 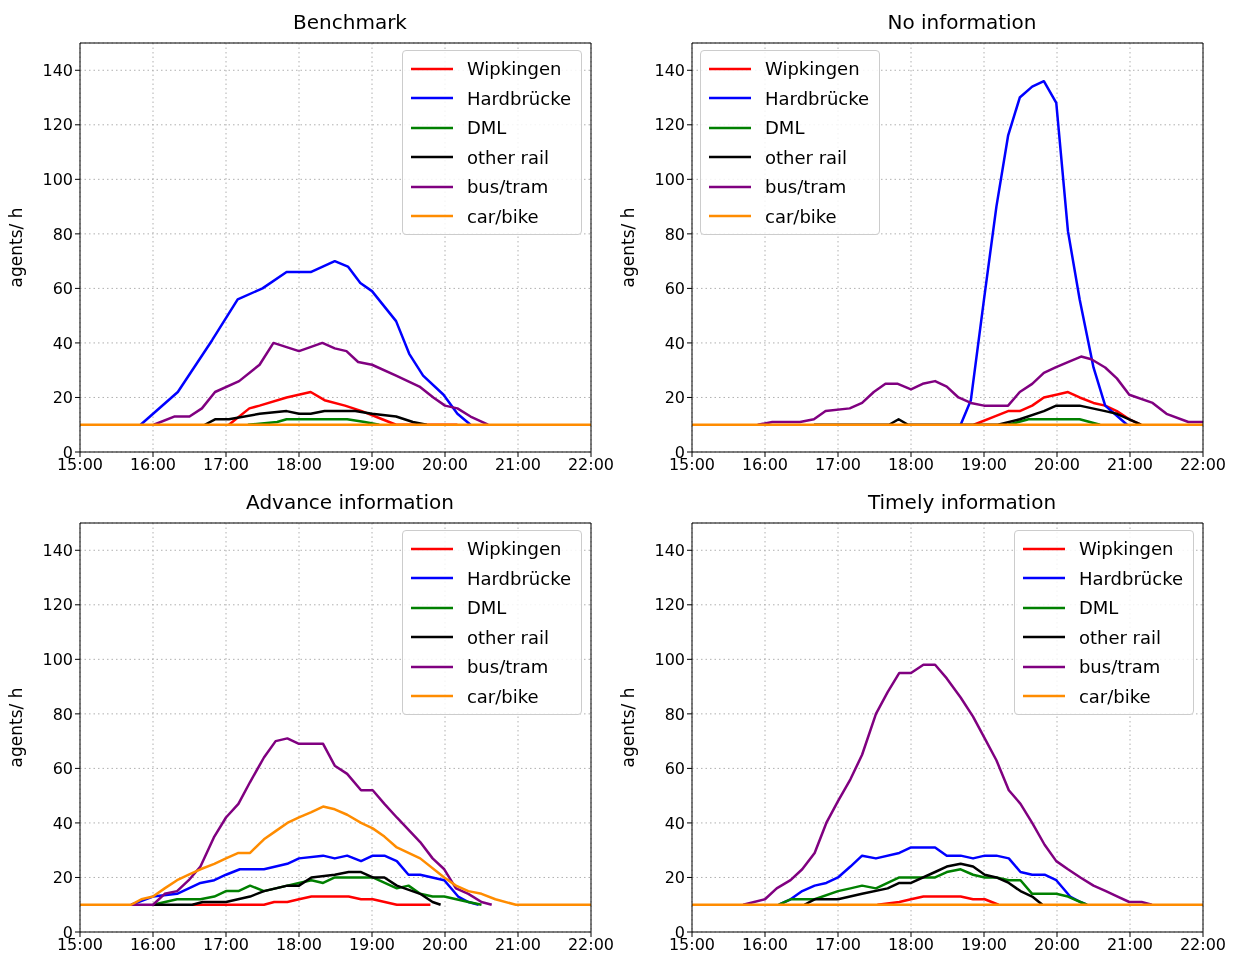 I want to click on chart-title: Advance information, so click(x=350, y=502).